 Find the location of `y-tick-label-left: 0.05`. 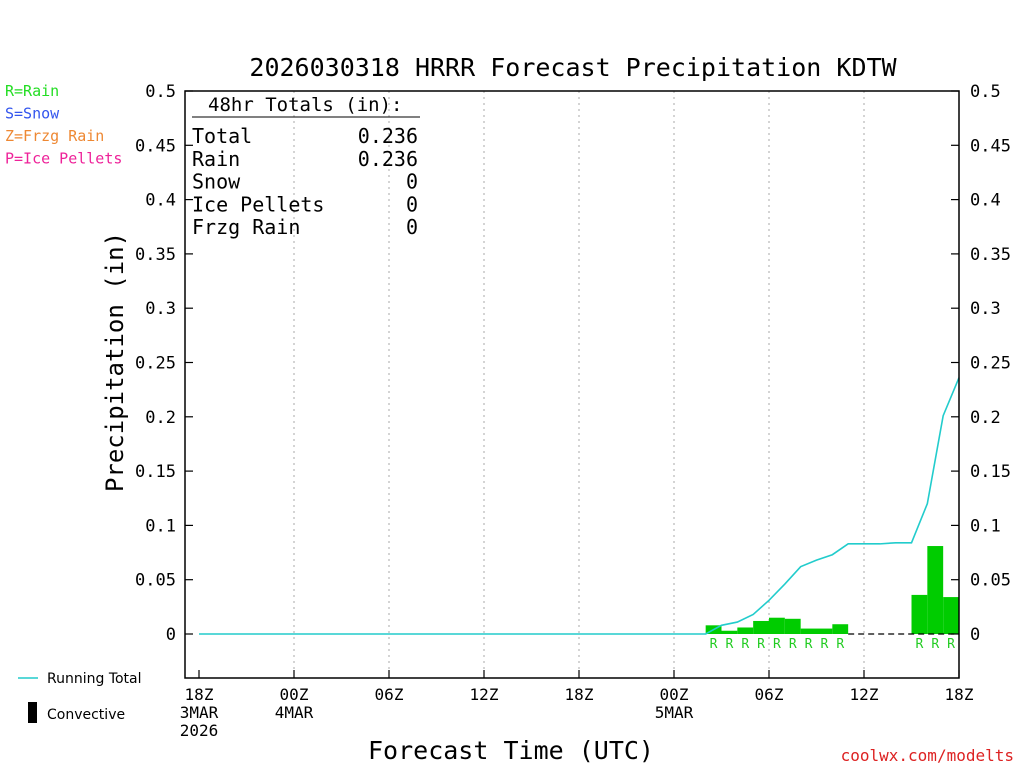

y-tick-label-left: 0.05 is located at coordinates (155, 581).